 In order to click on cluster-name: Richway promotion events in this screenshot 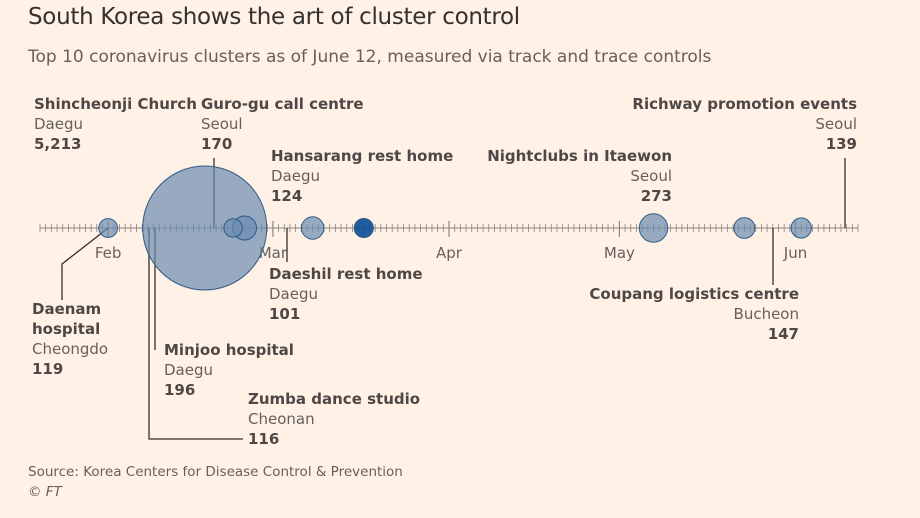, I will do `click(744, 104)`.